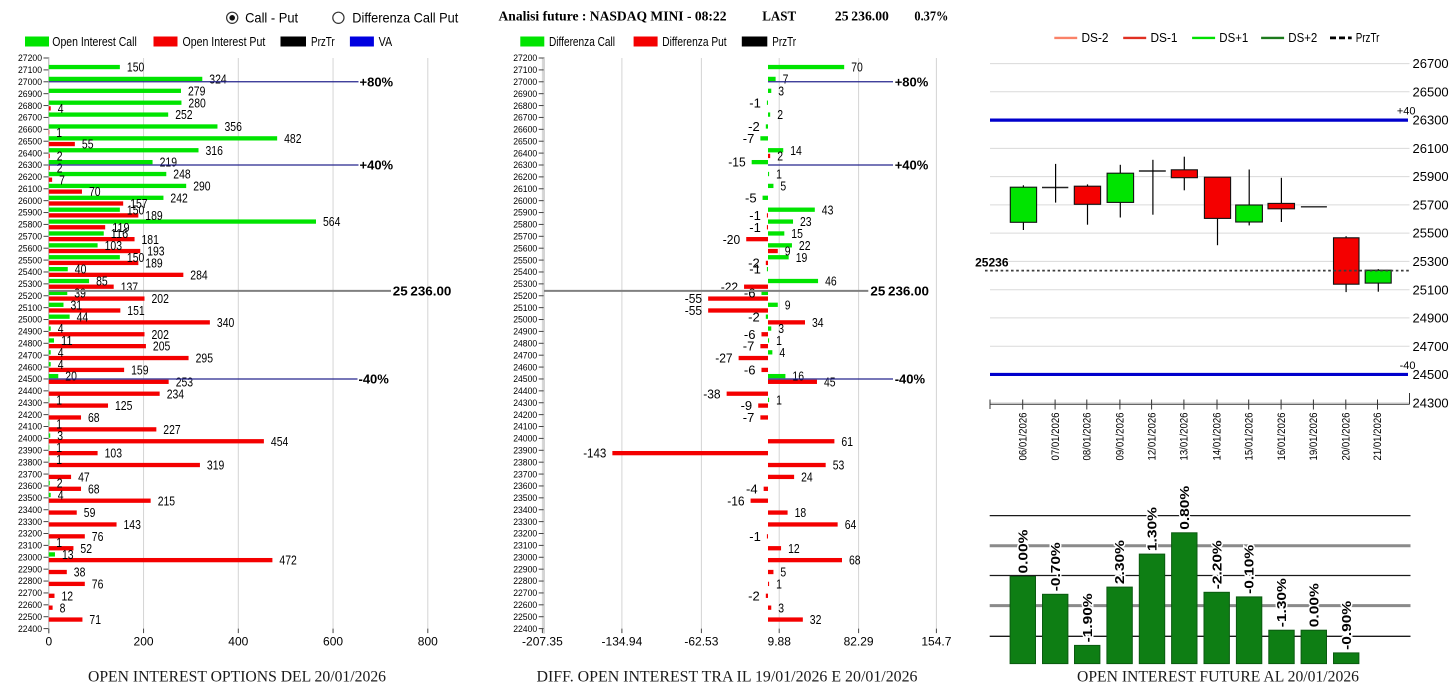 Image resolution: width=1449 pixels, height=685 pixels. I want to click on svg-text: 600, so click(333, 642).